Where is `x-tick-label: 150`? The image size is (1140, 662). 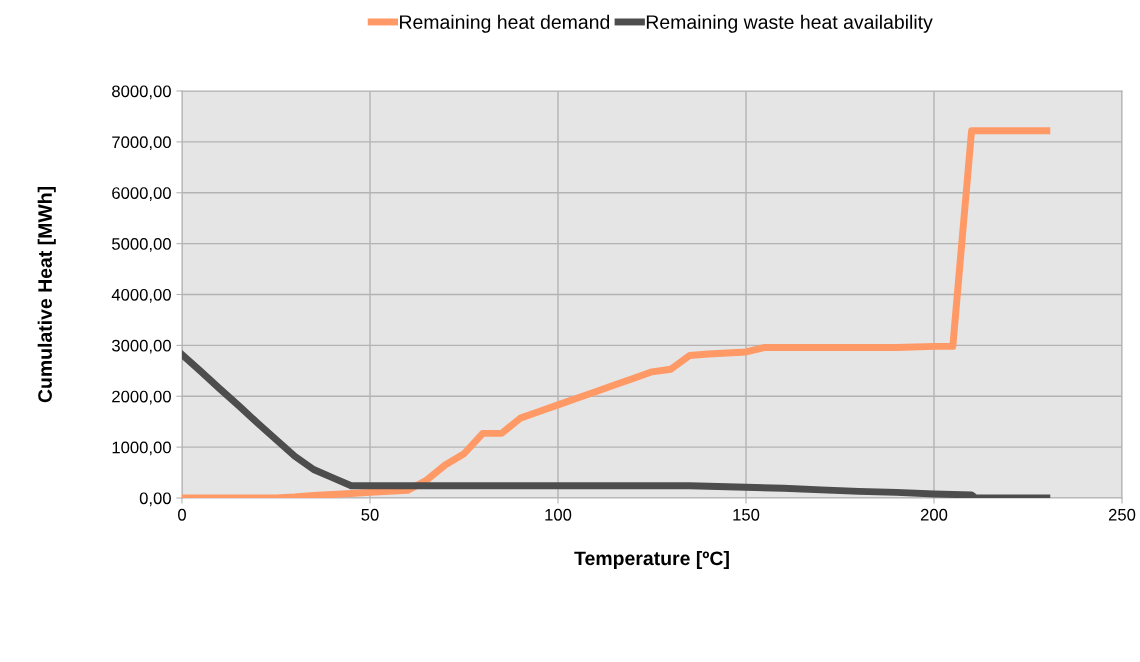 x-tick-label: 150 is located at coordinates (746, 514).